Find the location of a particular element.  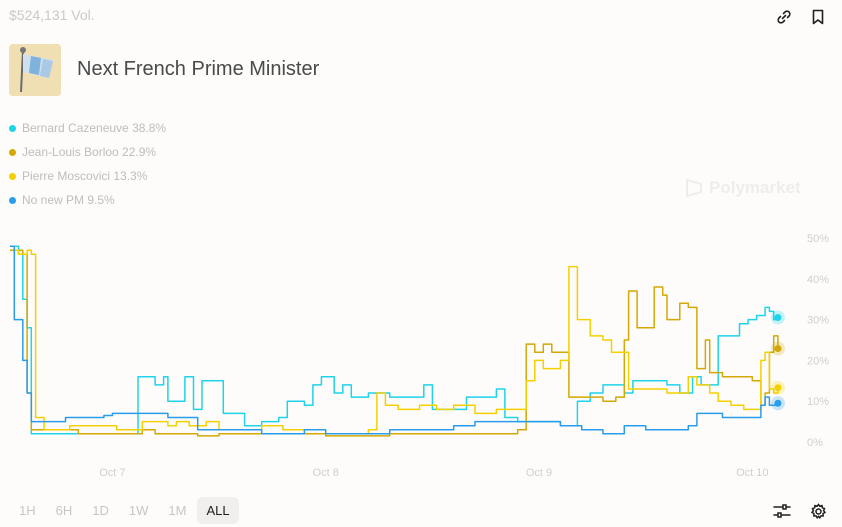

volume-label: $524,131 Vol. is located at coordinates (52, 15).